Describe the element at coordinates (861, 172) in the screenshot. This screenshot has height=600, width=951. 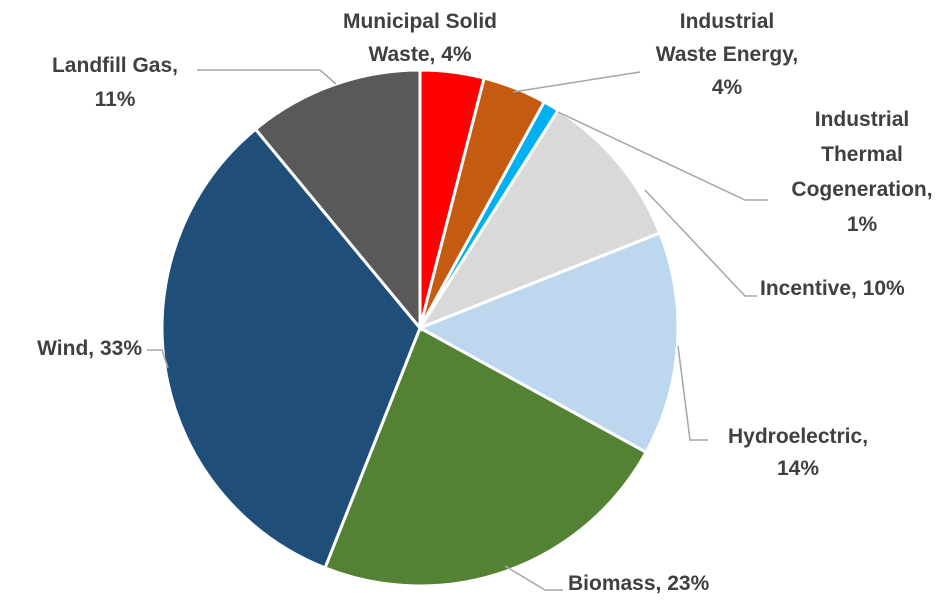
I see `slice-label: Industrial Thermal Cogeneration, 1%` at that location.